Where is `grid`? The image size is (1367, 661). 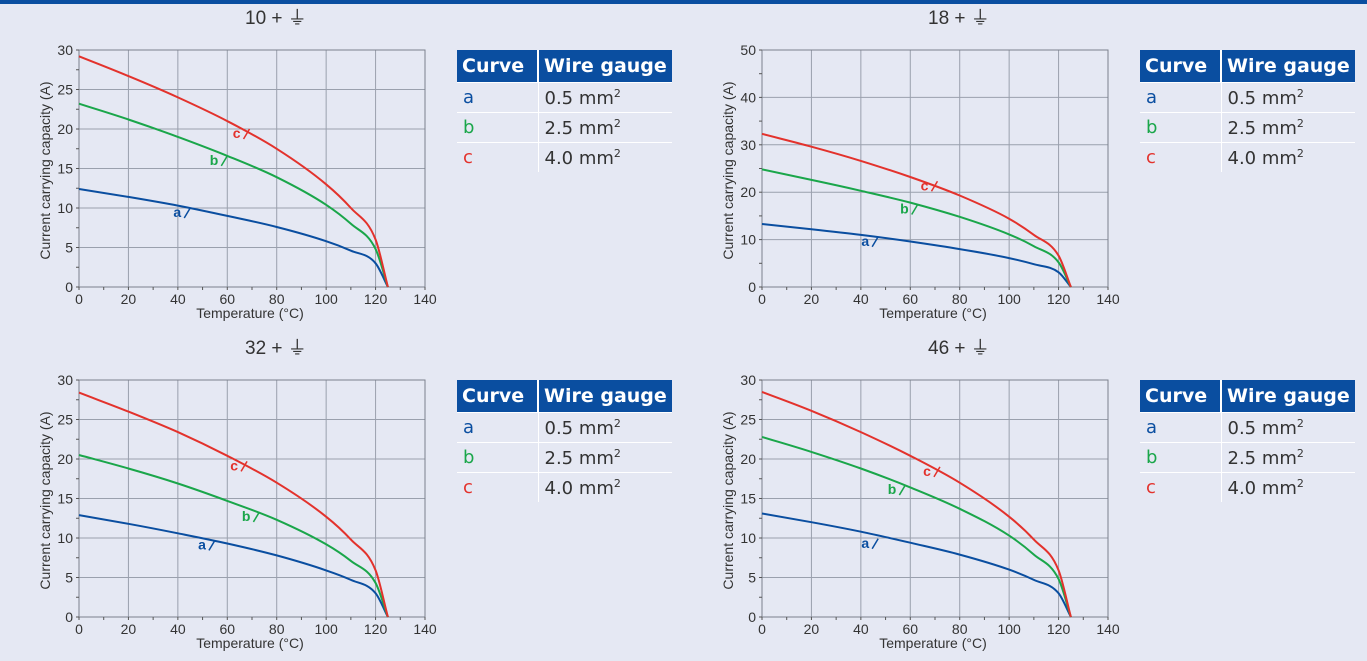 grid is located at coordinates (252, 498).